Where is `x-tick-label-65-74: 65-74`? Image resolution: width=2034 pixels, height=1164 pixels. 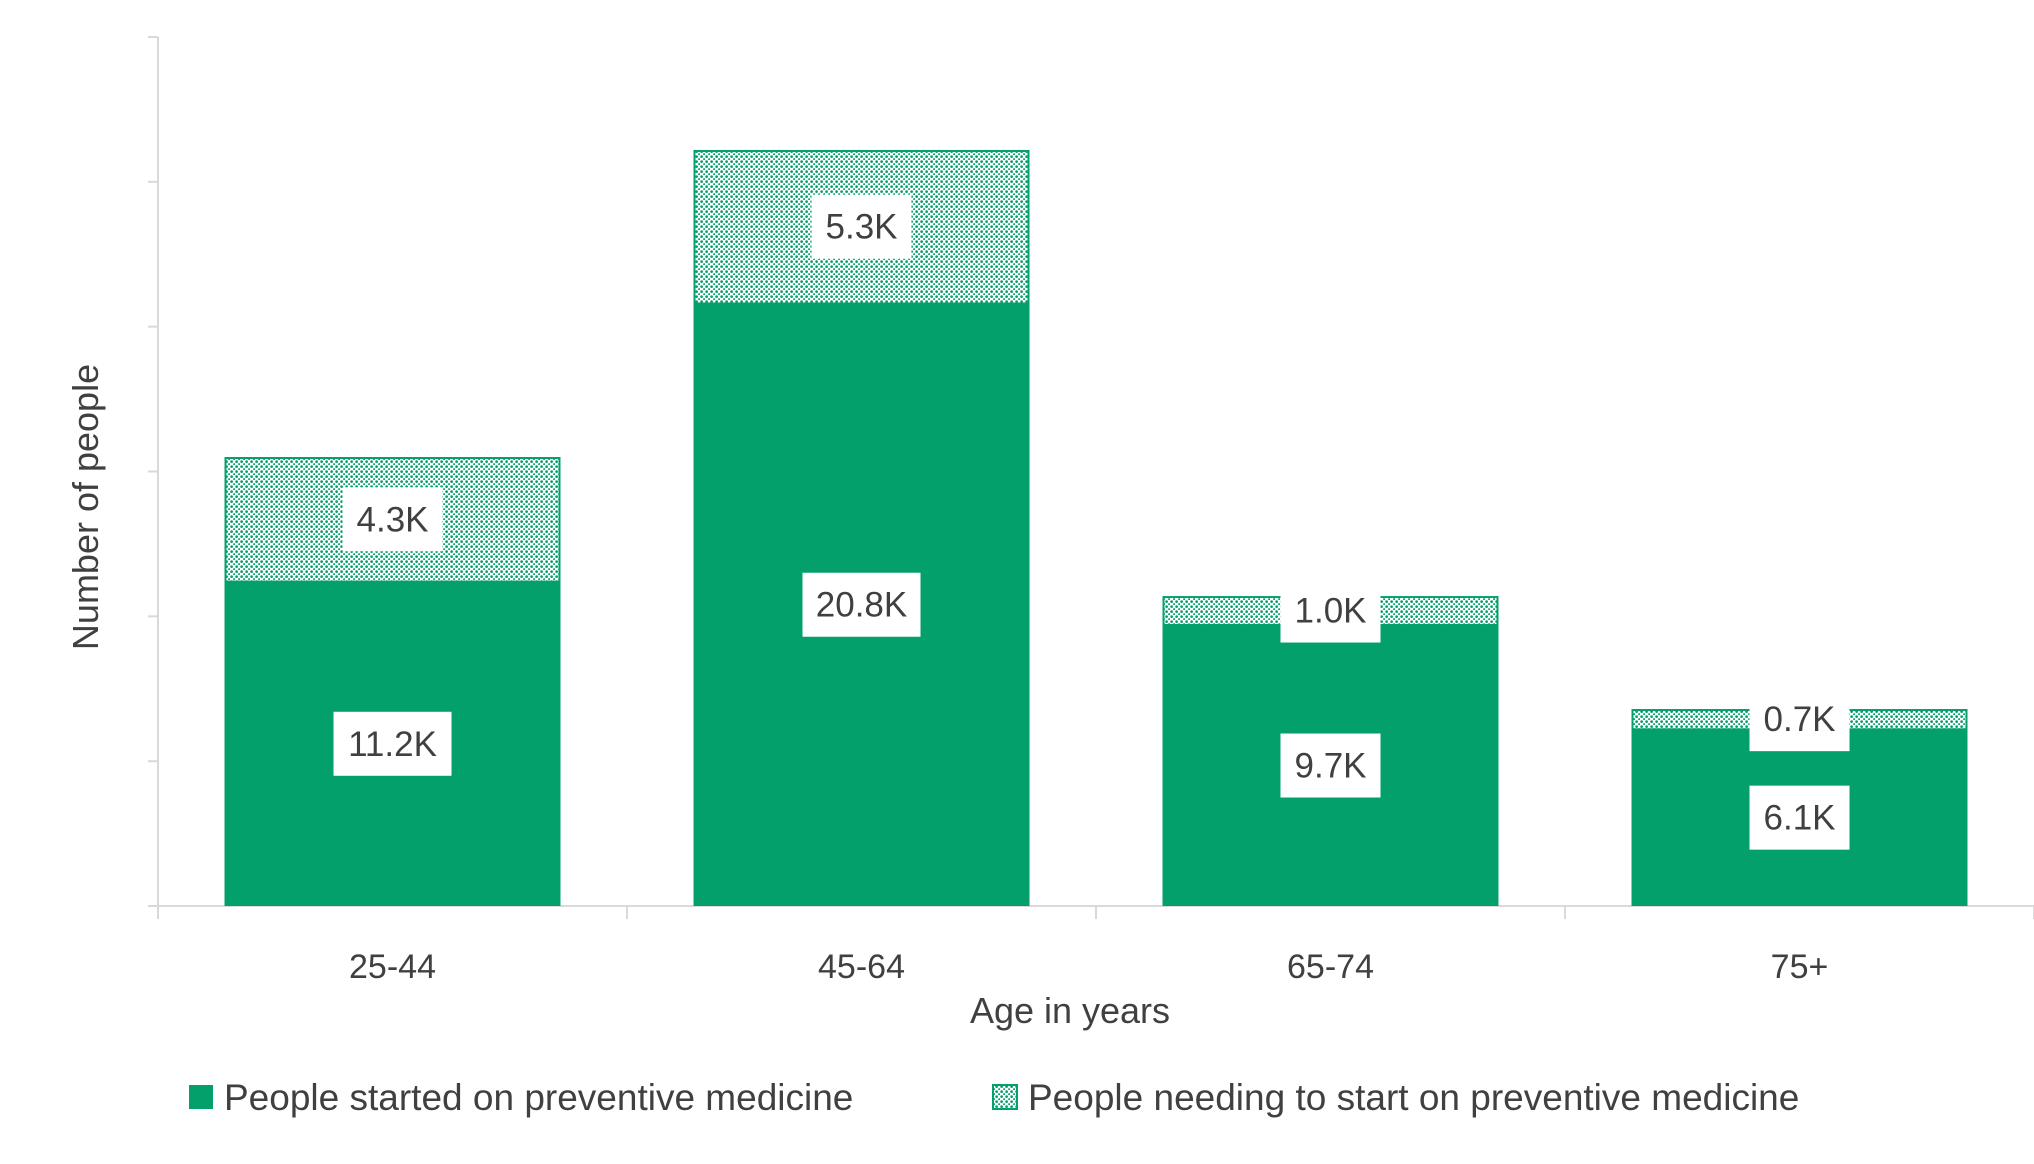 x-tick-label-65-74: 65-74 is located at coordinates (1330, 967).